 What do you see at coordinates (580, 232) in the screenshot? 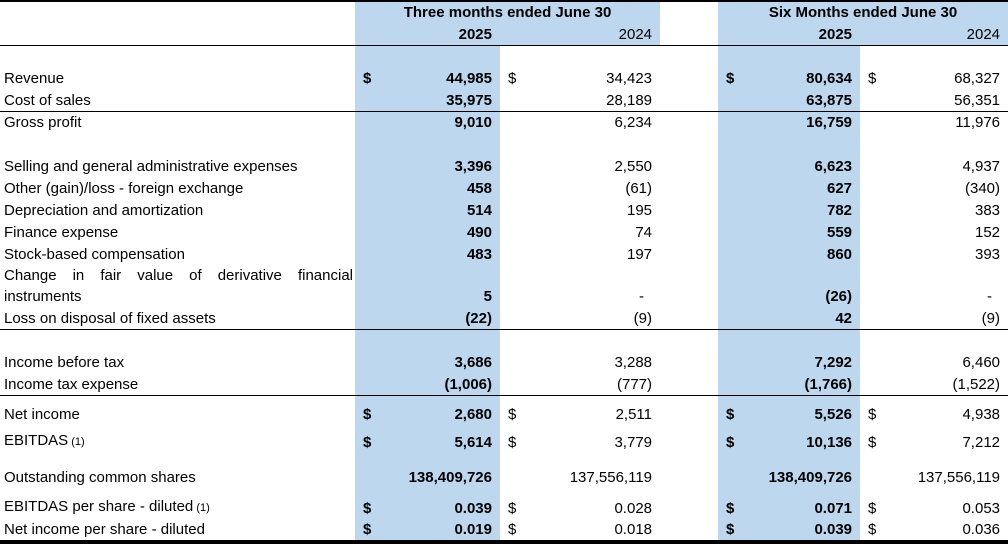
I see `value-cell: 74` at bounding box center [580, 232].